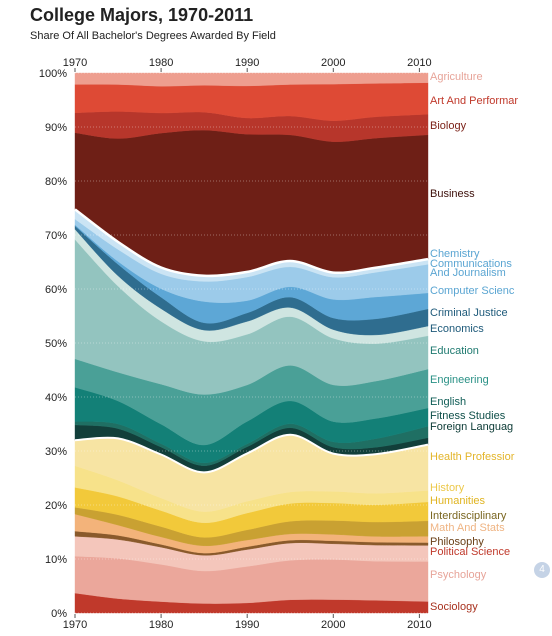 The height and width of the screenshot is (636, 552). Describe the element at coordinates (56, 344) in the screenshot. I see `y-tick-label: 50%` at that location.